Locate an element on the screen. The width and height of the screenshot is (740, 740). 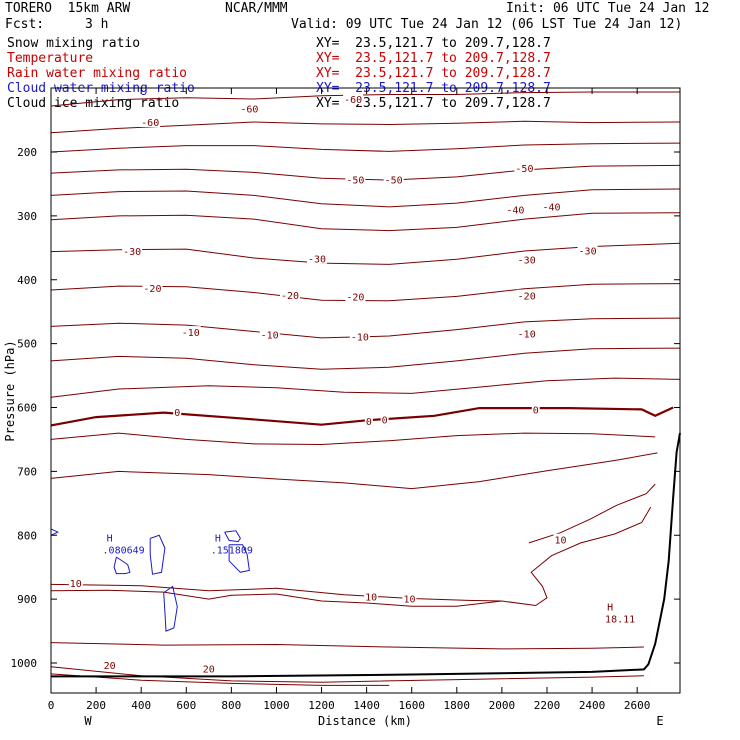
temperature-label-21: 0 is located at coordinates (369, 422).